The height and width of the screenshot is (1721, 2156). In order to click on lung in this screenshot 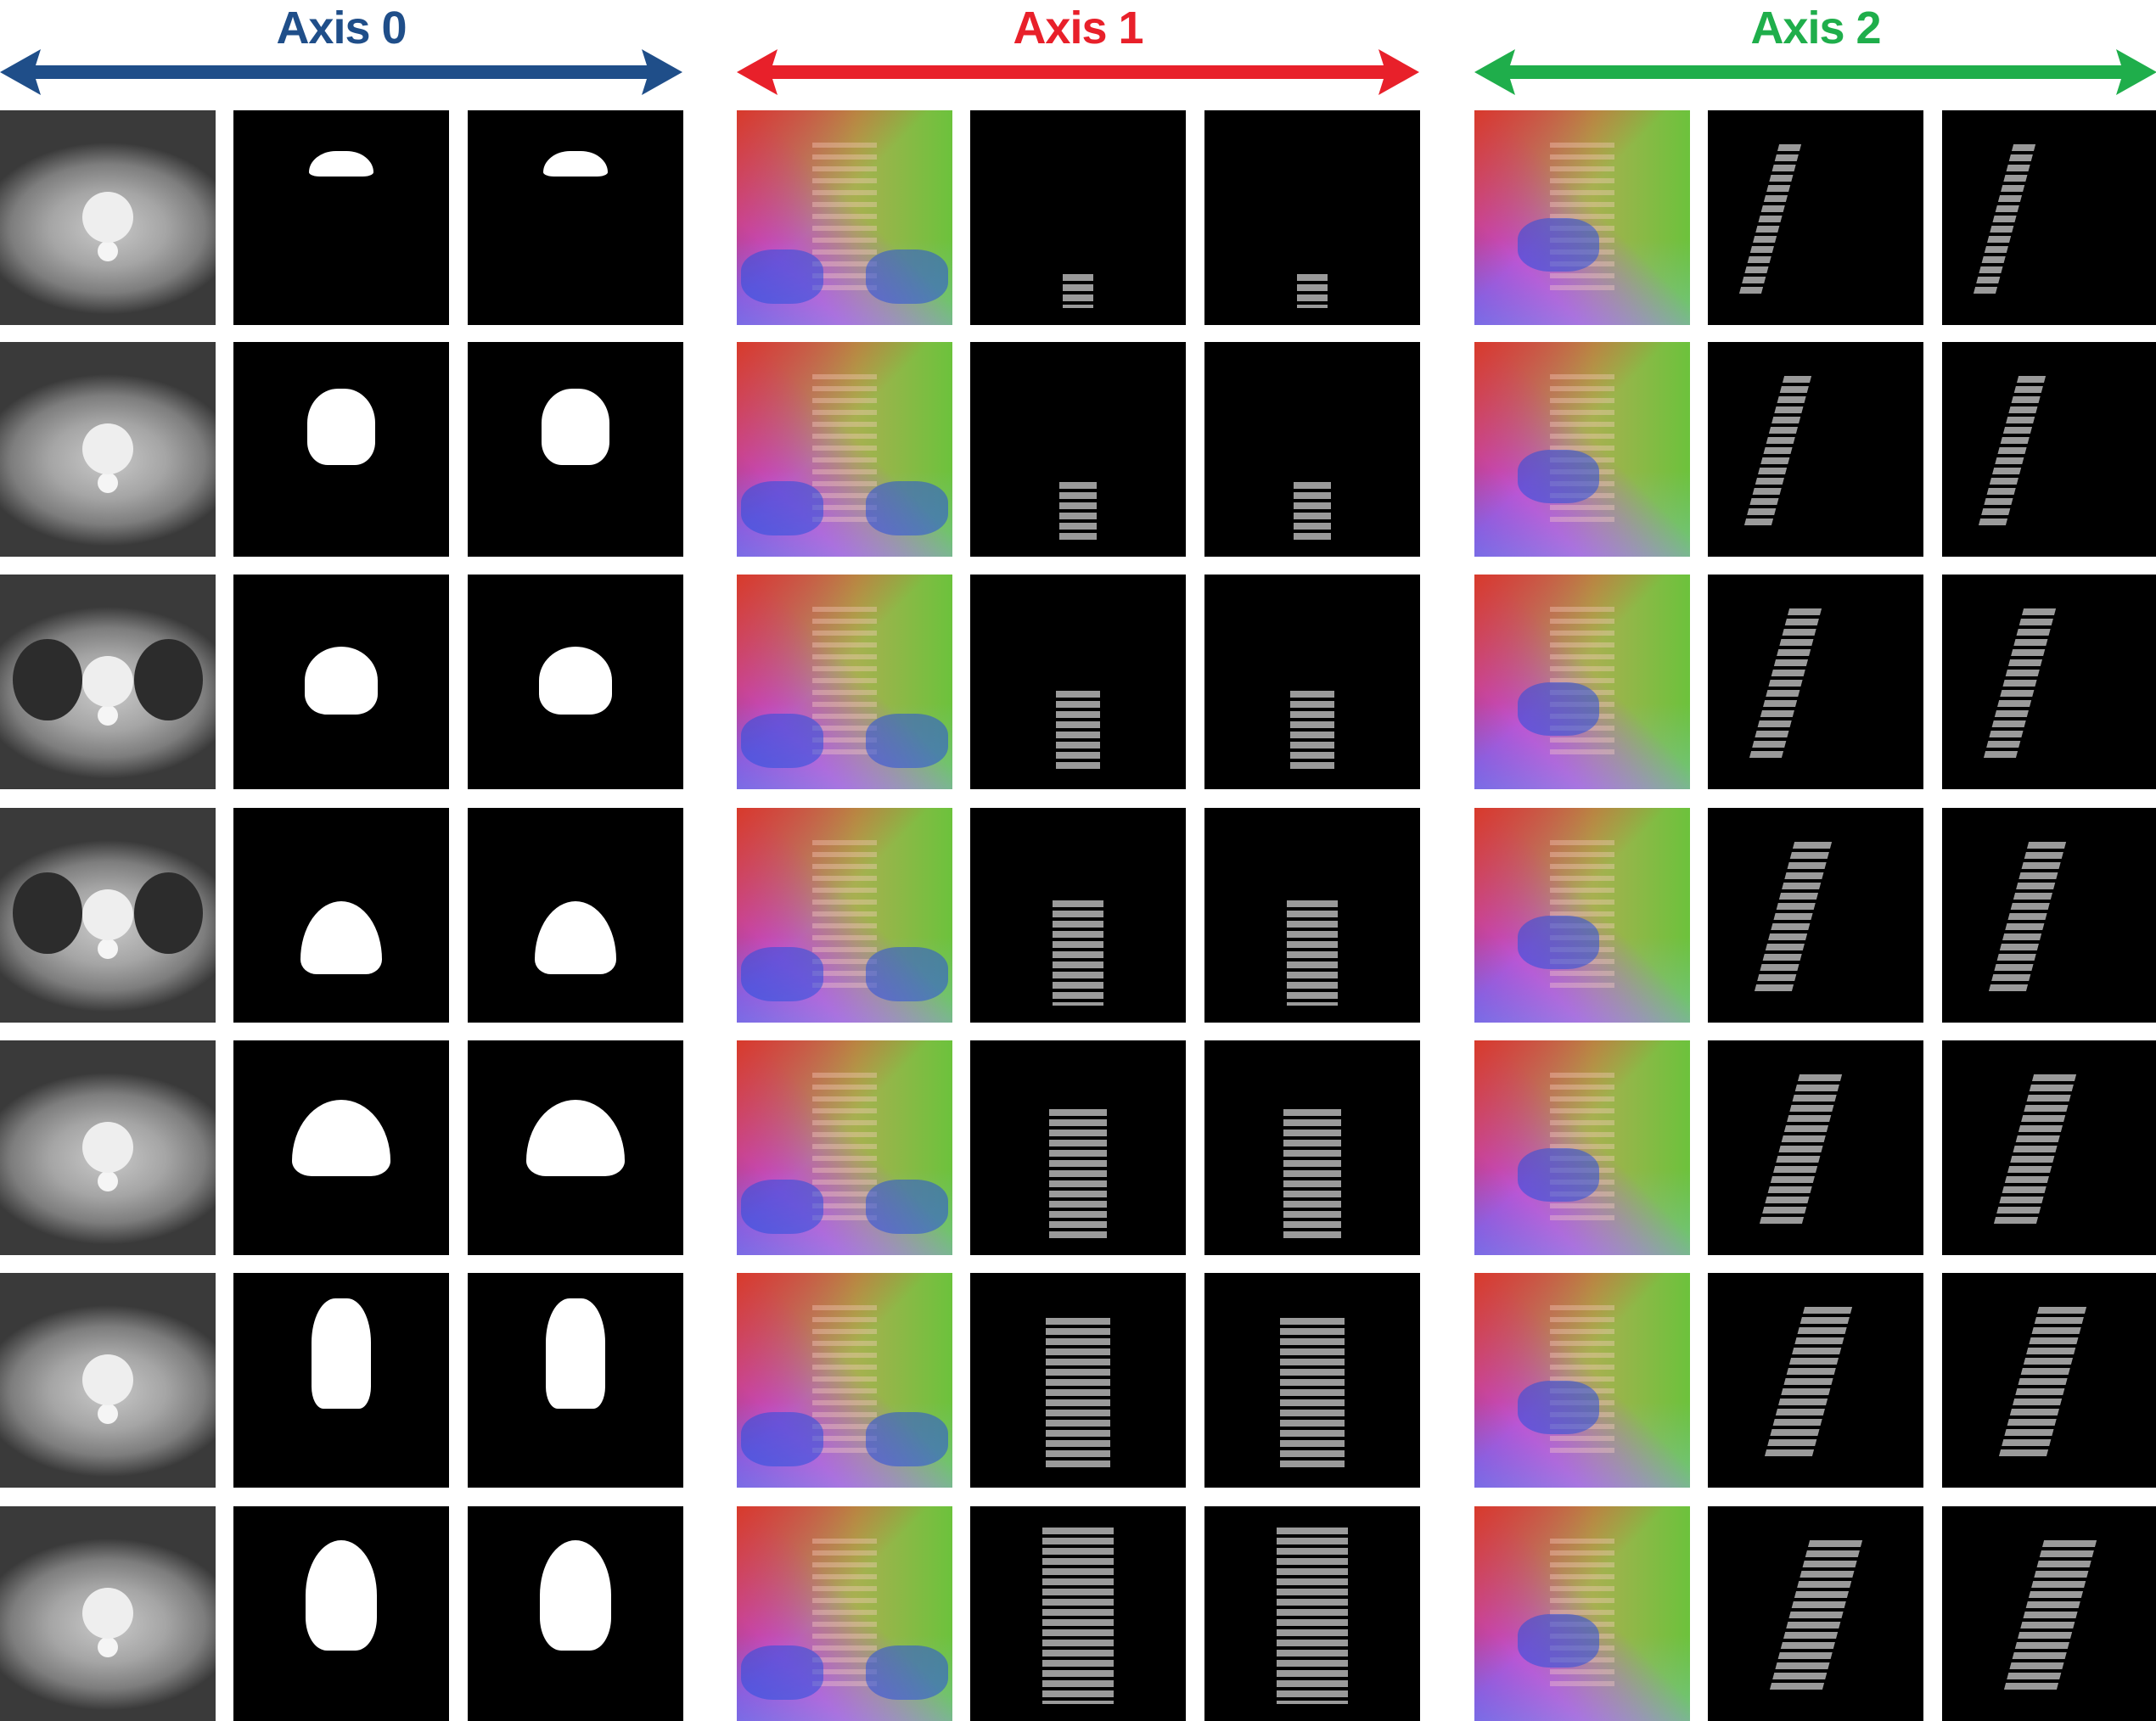, I will do `click(47, 913)`.